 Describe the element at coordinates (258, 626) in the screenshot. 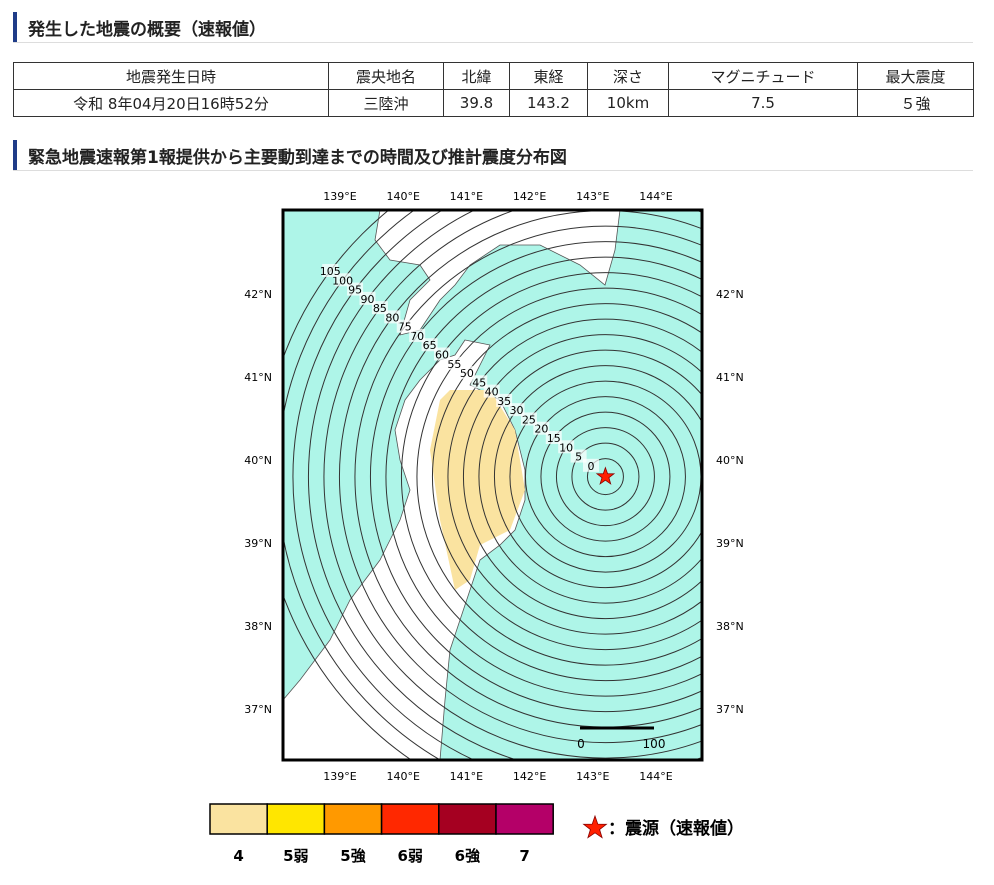

I see `lat-label: 38°N` at that location.